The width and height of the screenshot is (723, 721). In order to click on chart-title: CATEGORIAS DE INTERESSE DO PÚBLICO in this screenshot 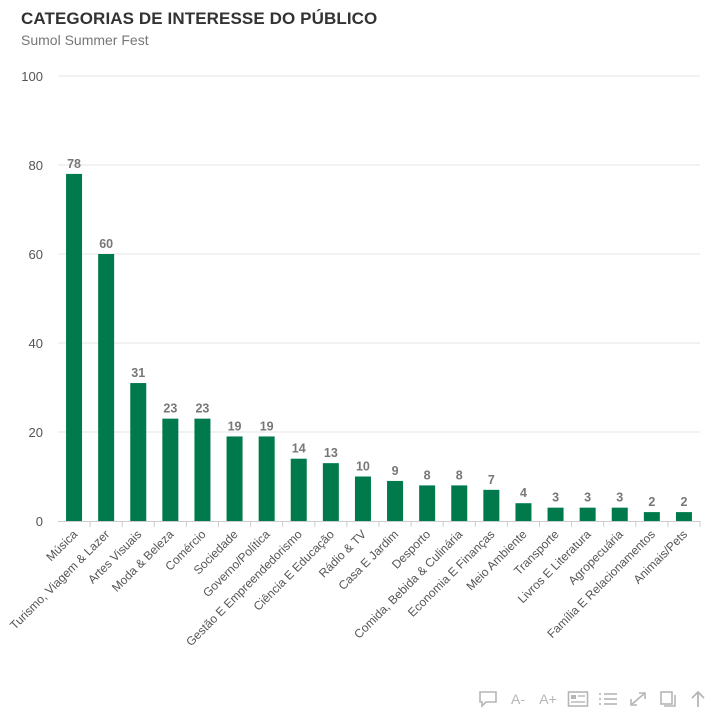, I will do `click(199, 18)`.